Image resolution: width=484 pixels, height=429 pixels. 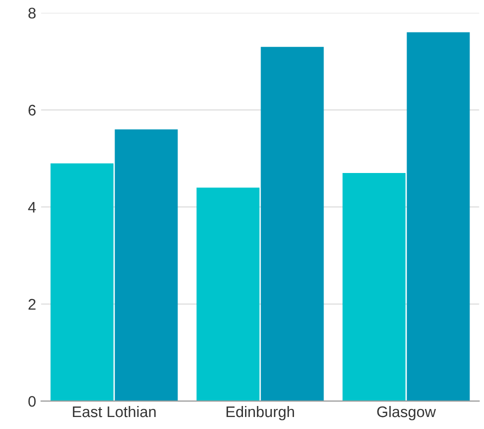 What do you see at coordinates (260, 413) in the screenshot?
I see `x-tick-label: Edinburgh` at bounding box center [260, 413].